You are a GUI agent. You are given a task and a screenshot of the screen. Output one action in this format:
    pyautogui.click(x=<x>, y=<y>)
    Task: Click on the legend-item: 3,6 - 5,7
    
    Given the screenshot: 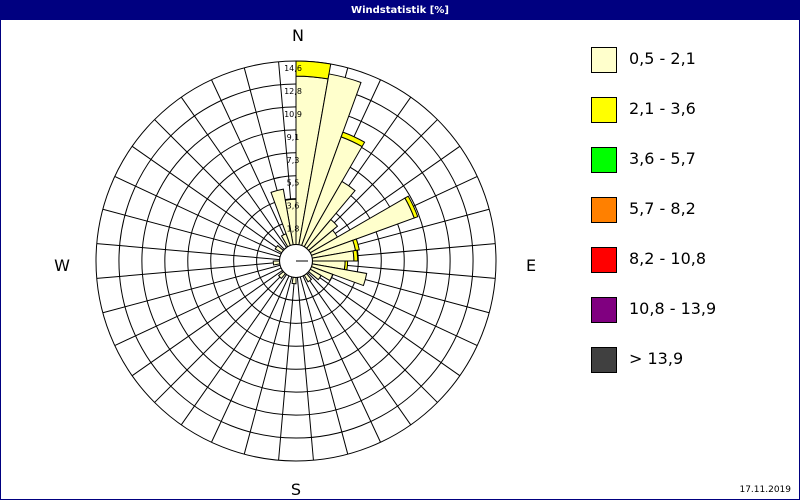 What is the action you would take?
    pyautogui.click(x=689, y=170)
    